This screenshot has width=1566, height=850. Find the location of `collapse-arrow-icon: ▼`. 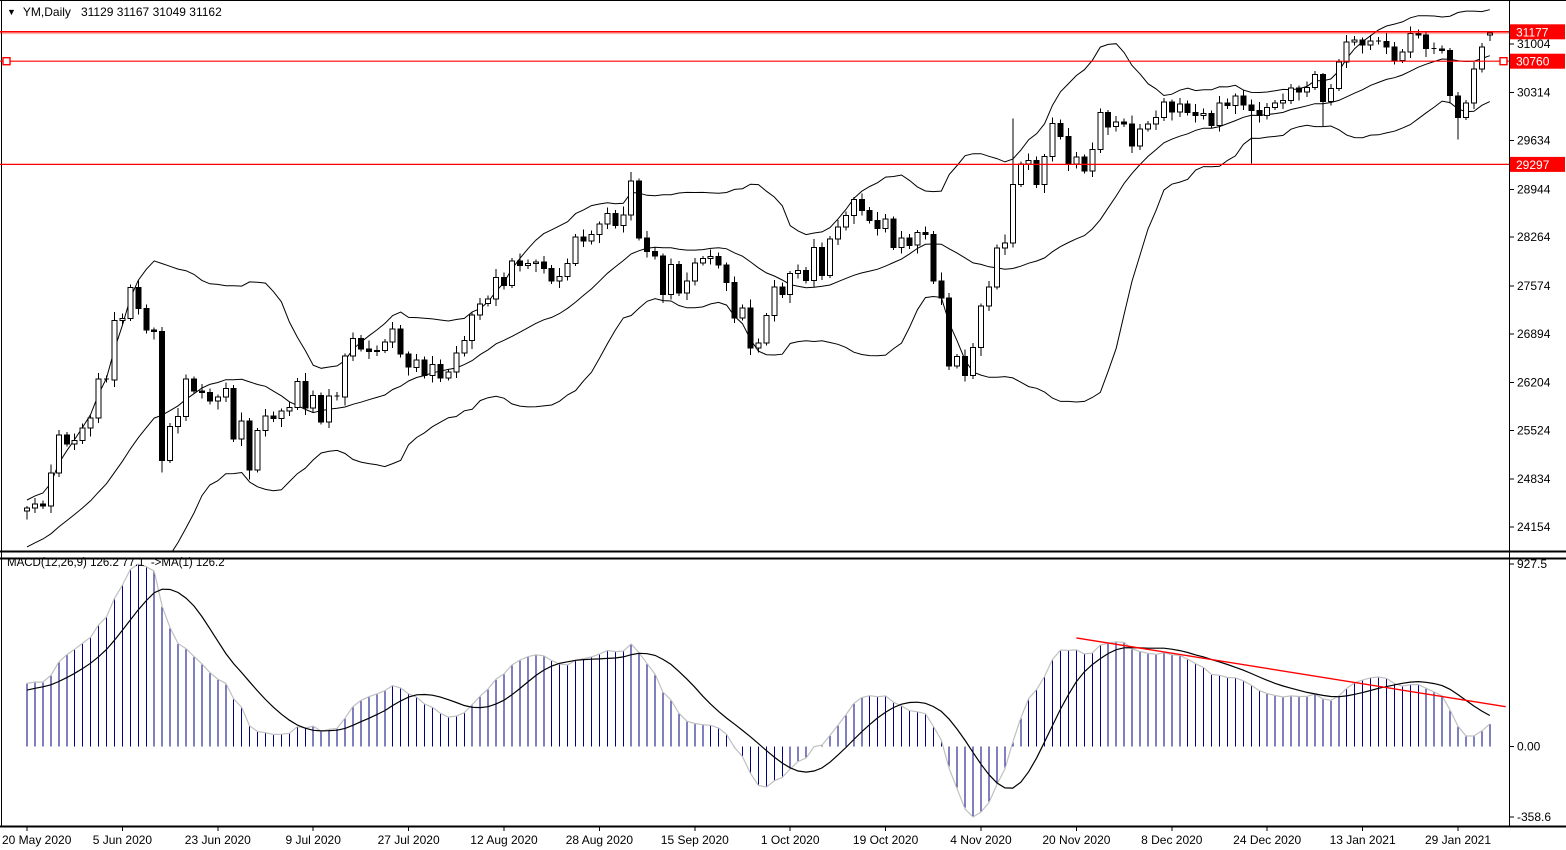

collapse-arrow-icon: ▼ is located at coordinates (11, 12).